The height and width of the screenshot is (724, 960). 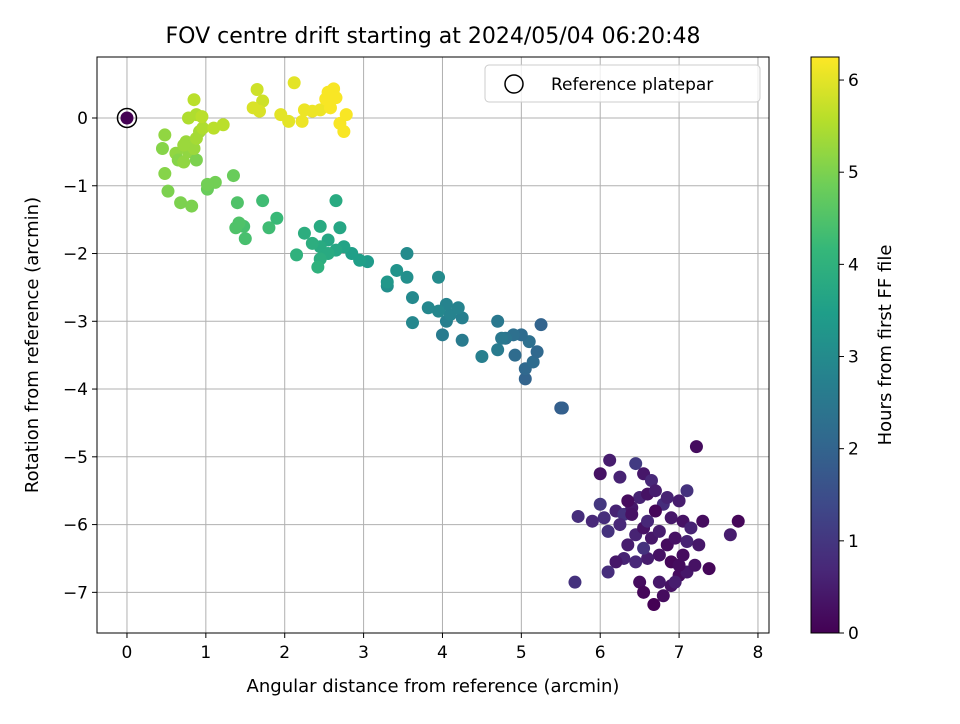 What do you see at coordinates (75, 255) in the screenshot?
I see `y-tick-label: −2` at bounding box center [75, 255].